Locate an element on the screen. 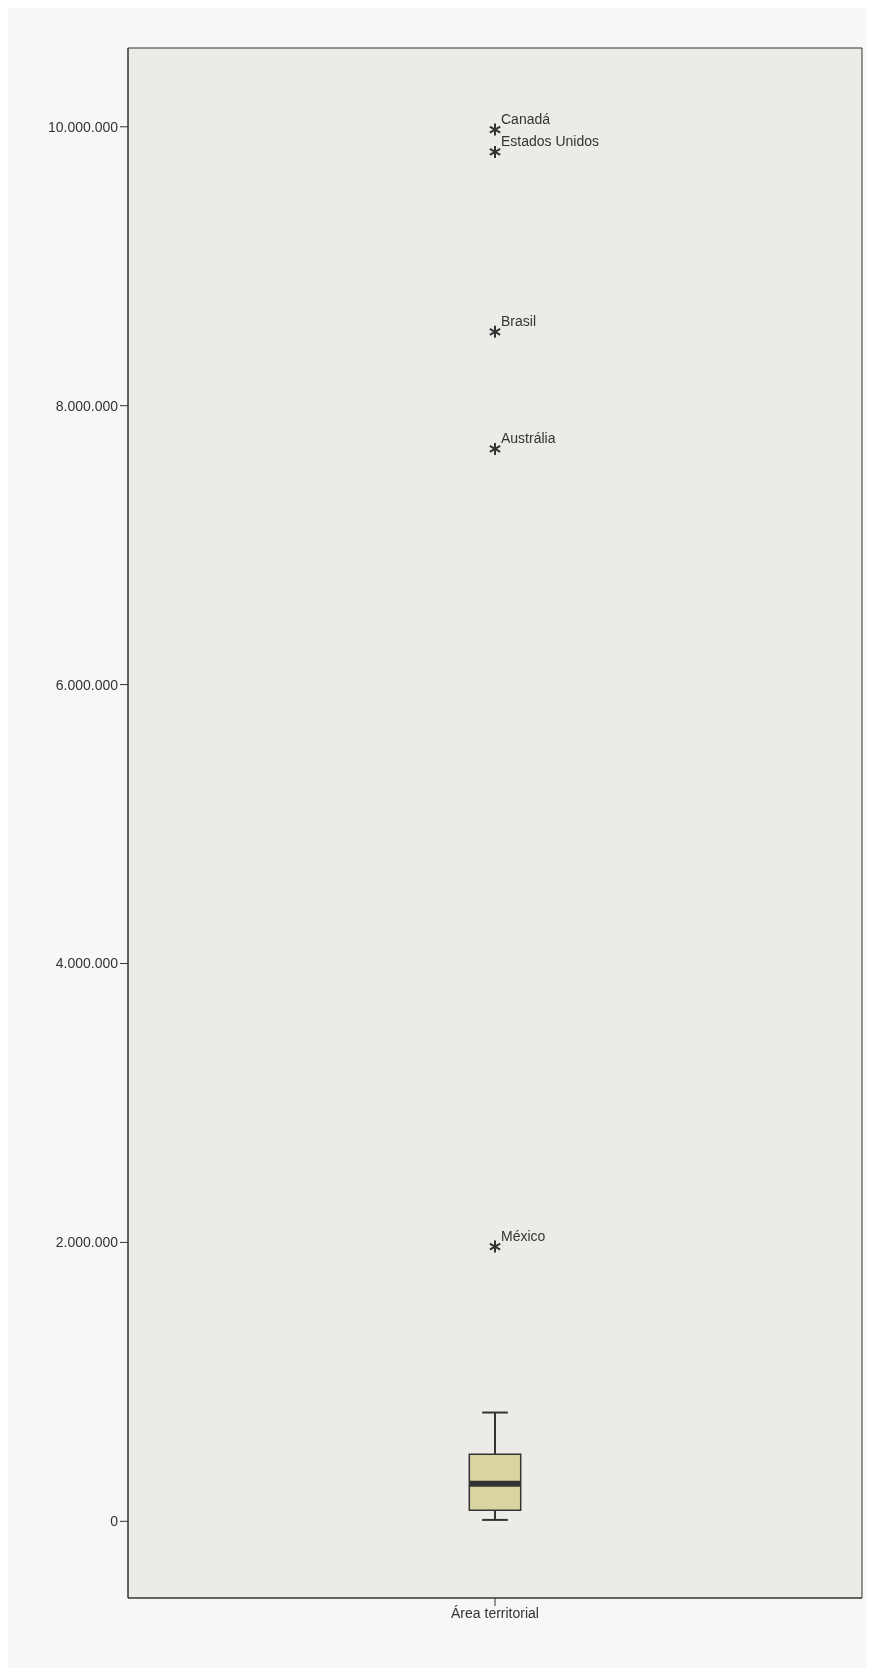 The image size is (874, 1676). y-tick-label: 0 is located at coordinates (114, 1521).